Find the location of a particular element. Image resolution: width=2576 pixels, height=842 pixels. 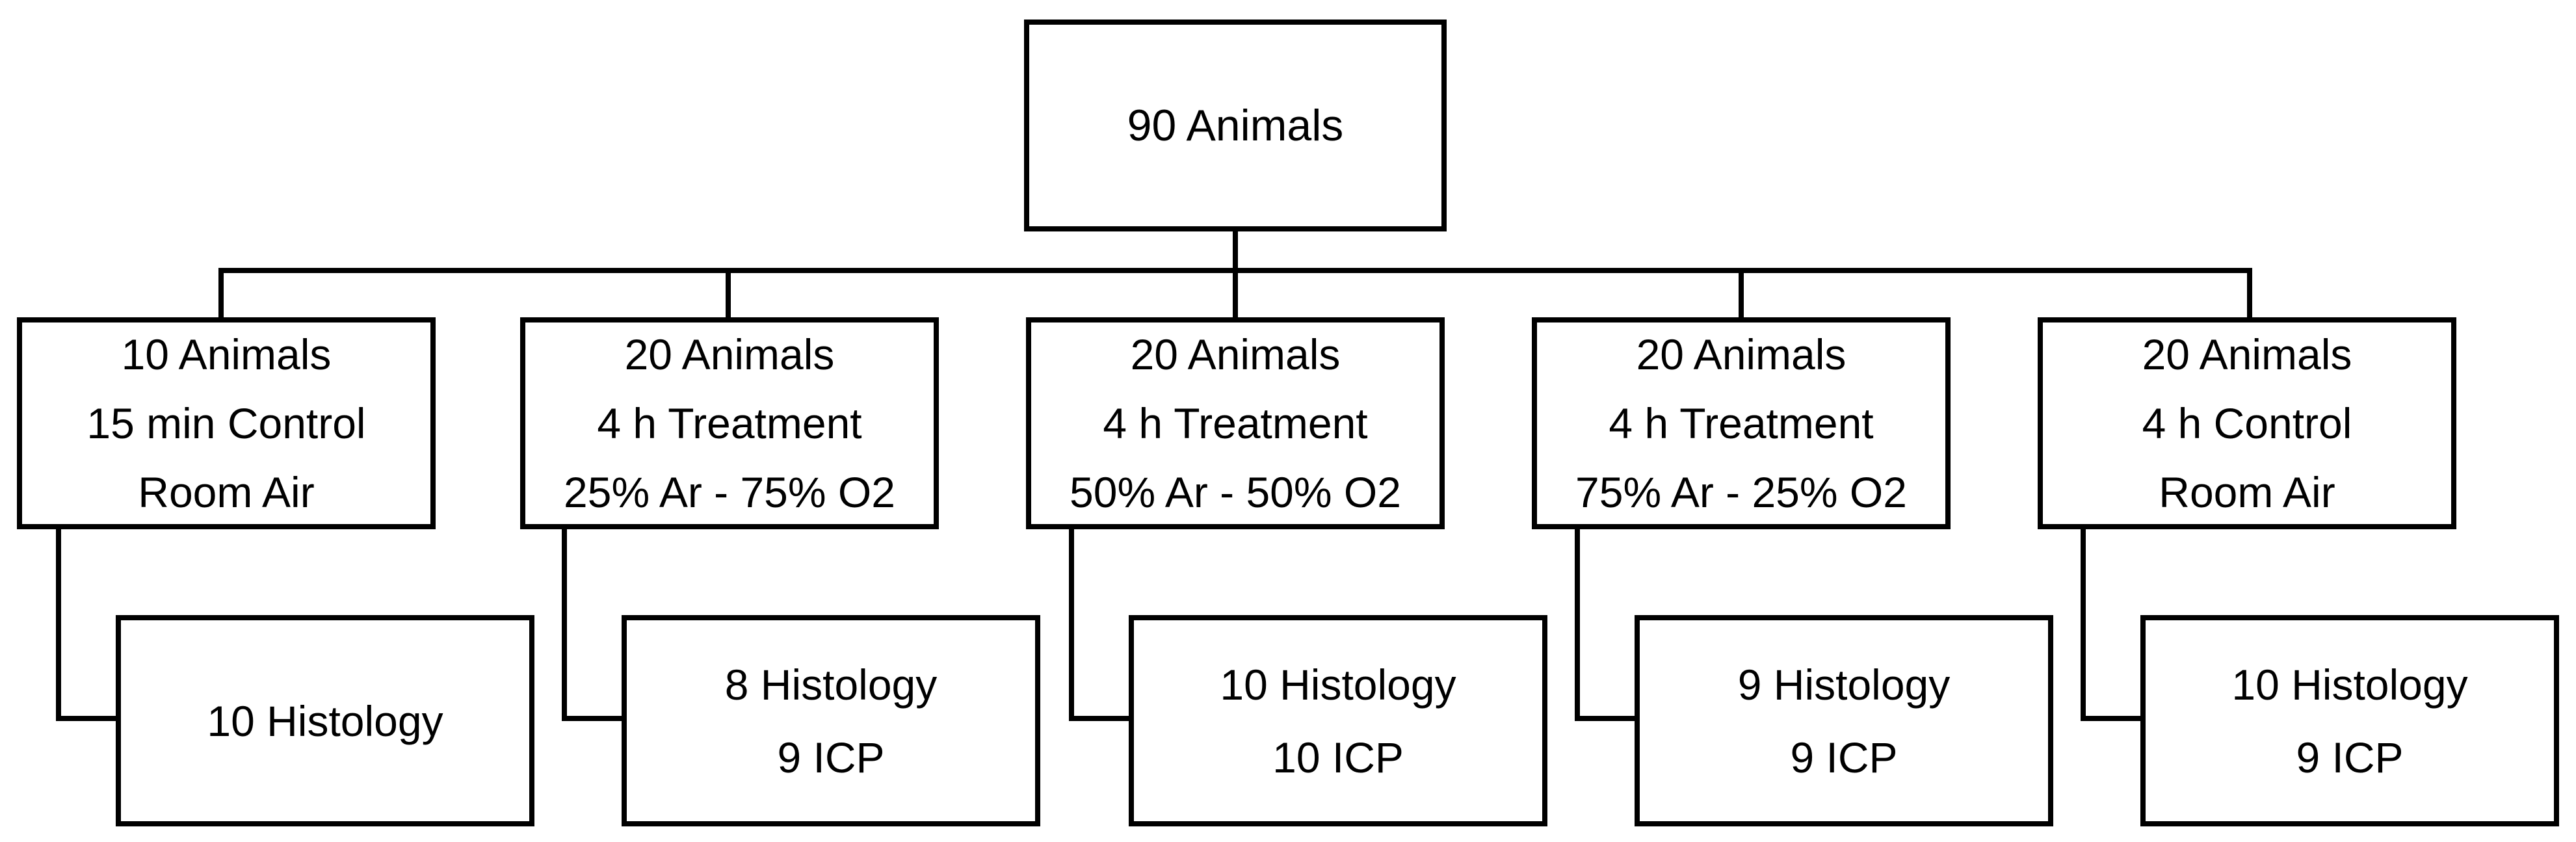

group-3-condition: 4 h Treatment is located at coordinates (1235, 423).